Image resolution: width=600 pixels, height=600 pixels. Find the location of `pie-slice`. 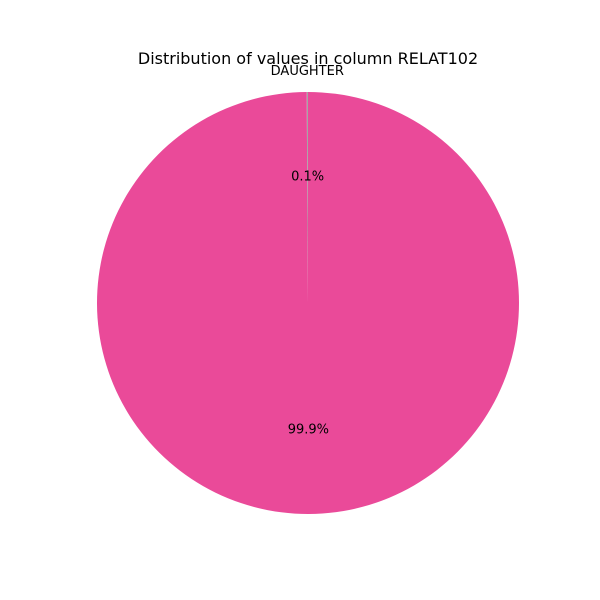

pie-slice is located at coordinates (307, 197).